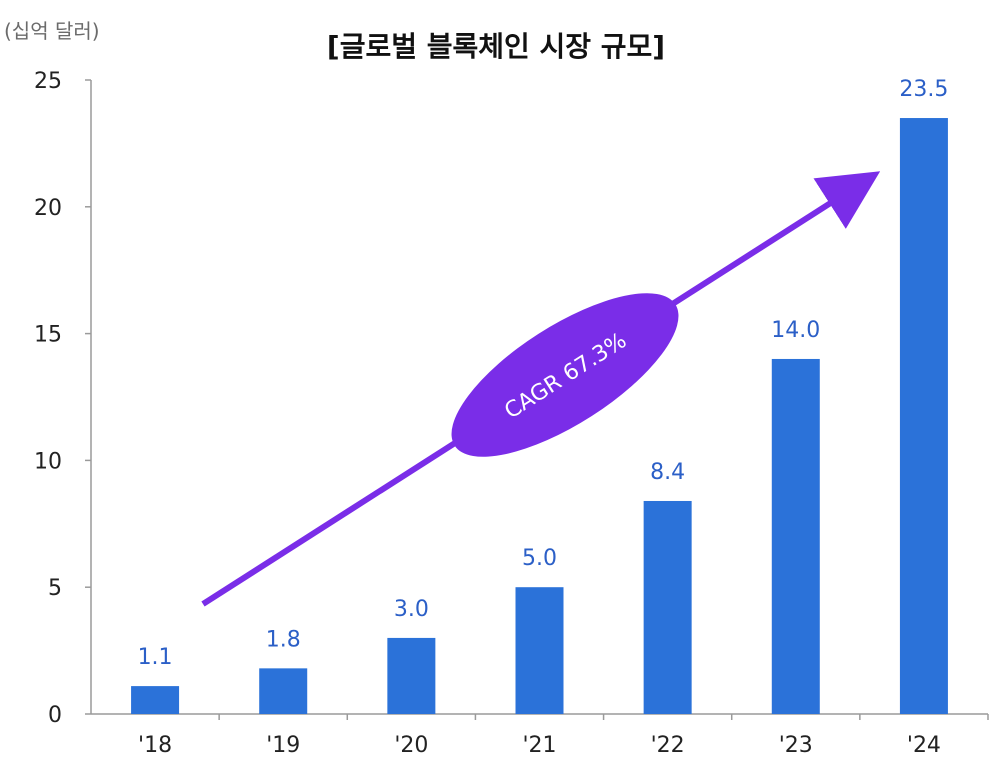 The image size is (992, 757). I want to click on data-label: 8.4, so click(667, 472).